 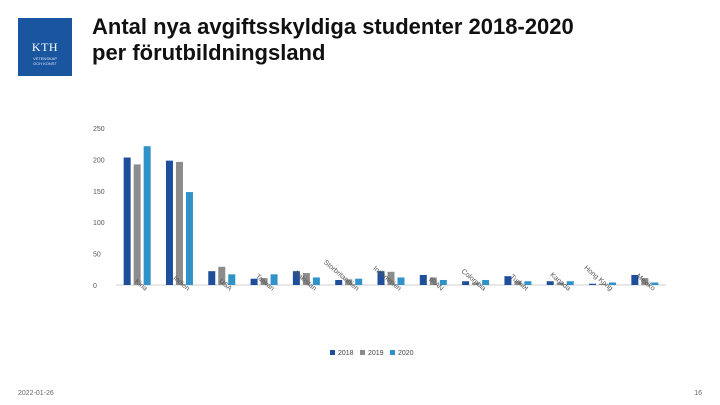 I want to click on bar-2020-kanada, so click(x=570, y=283).